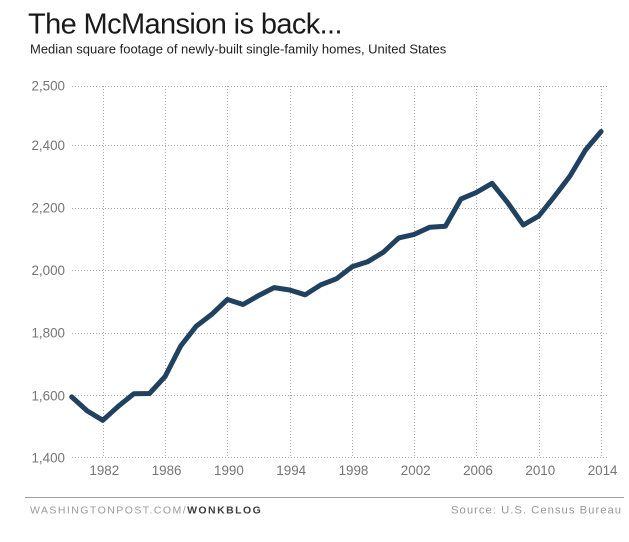 The width and height of the screenshot is (629, 542). I want to click on svg-text: 1982, so click(104, 470).